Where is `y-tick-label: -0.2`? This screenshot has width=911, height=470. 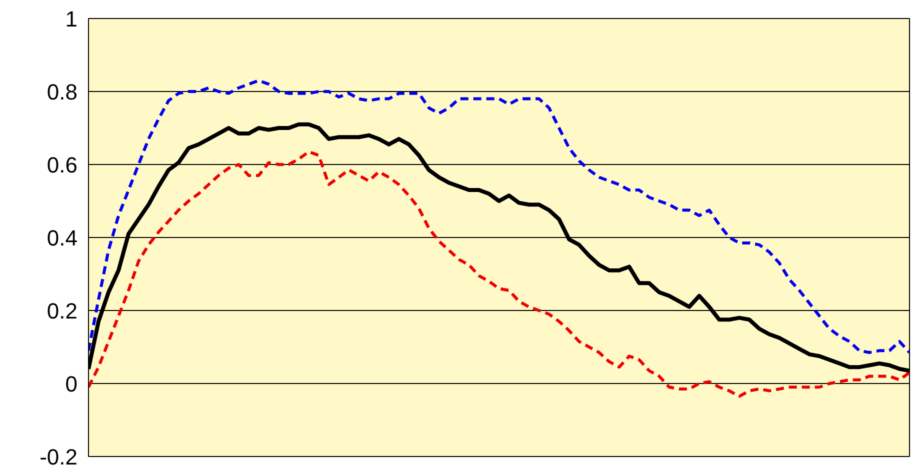 y-tick-label: -0.2 is located at coordinates (59, 457).